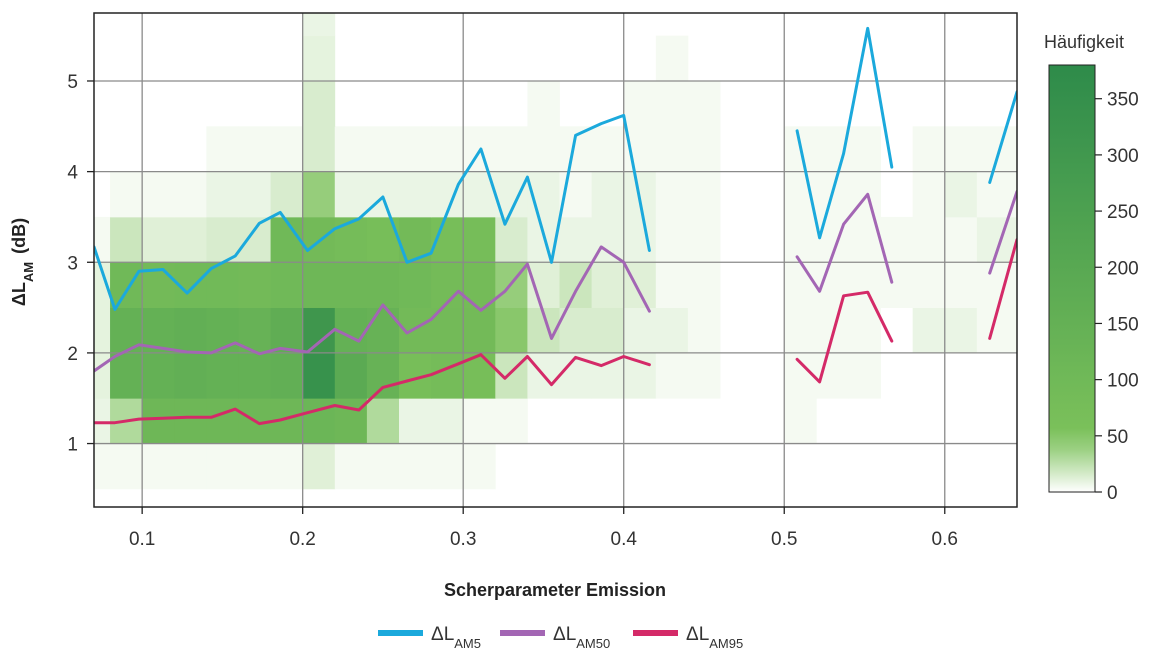 Image resolution: width=1157 pixels, height=651 pixels. Describe the element at coordinates (1123, 156) in the screenshot. I see `colorbar-tick-label: 300` at that location.